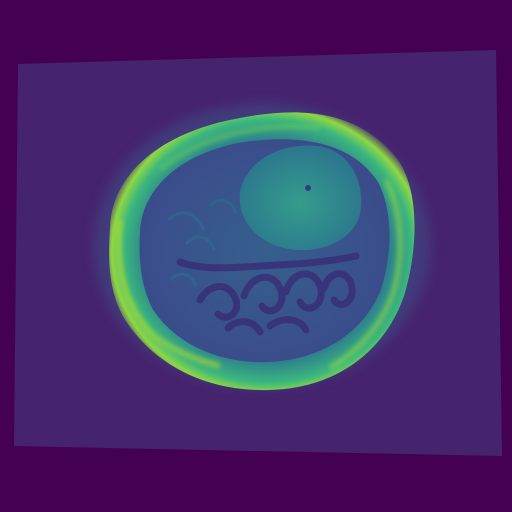  Describe the element at coordinates (202, 242) in the screenshot. I see `cortex-texture` at that location.